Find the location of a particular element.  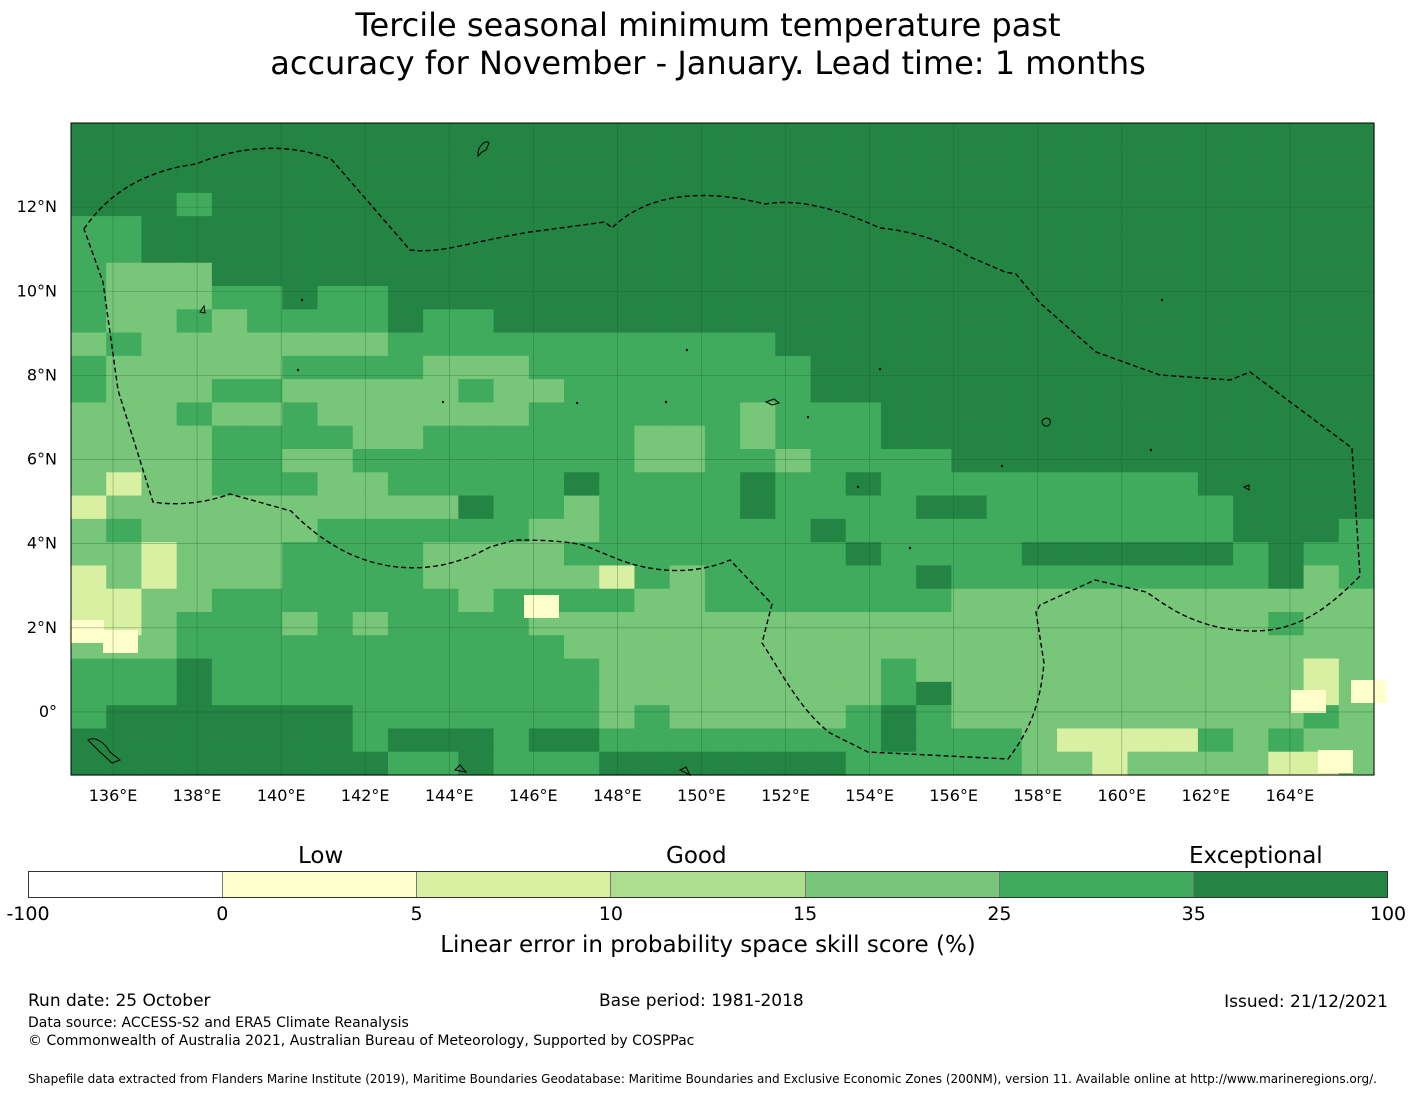

longitude-label: 162°E is located at coordinates (1206, 795).